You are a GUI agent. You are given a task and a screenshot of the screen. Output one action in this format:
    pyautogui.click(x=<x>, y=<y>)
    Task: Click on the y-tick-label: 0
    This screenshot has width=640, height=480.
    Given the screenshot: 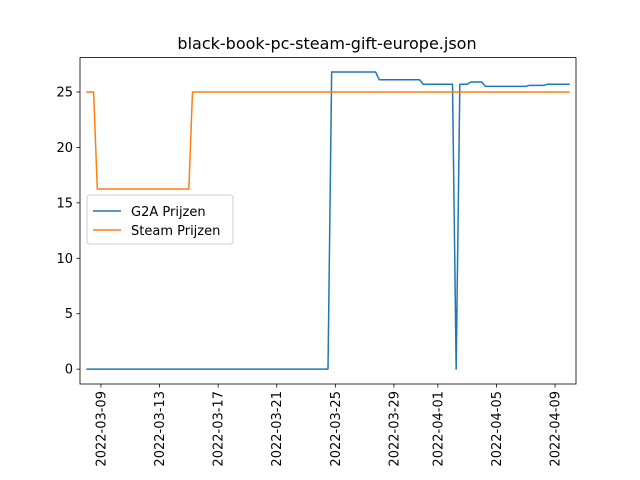 What is the action you would take?
    pyautogui.click(x=69, y=370)
    